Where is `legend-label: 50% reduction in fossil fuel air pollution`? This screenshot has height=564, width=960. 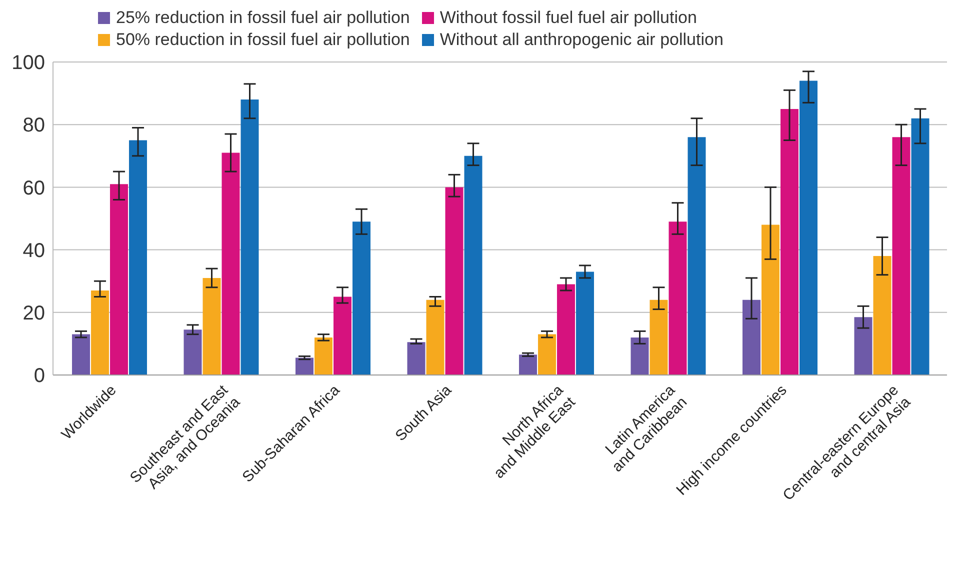 legend-label: 50% reduction in fossil fuel air pollution is located at coordinates (263, 40).